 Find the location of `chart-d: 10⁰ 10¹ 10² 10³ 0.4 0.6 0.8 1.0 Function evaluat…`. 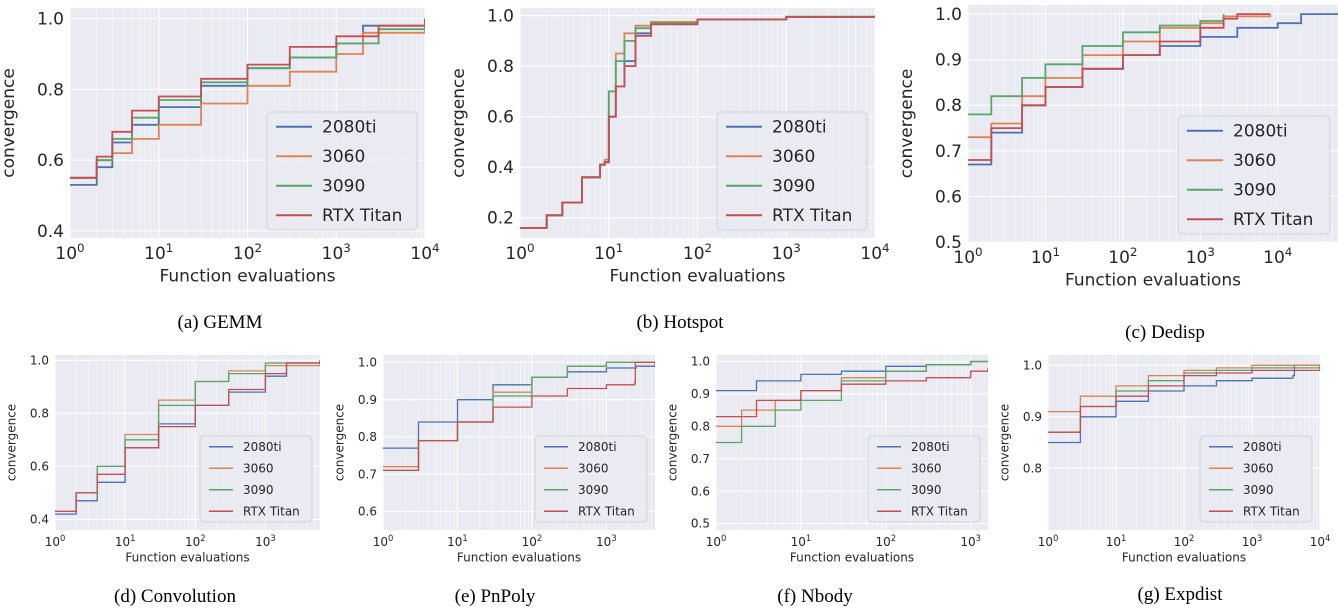

chart-d: 10⁰ 10¹ 10² 10³ 0.4 0.6 0.8 1.0 Function evaluat… is located at coordinates (162, 459).